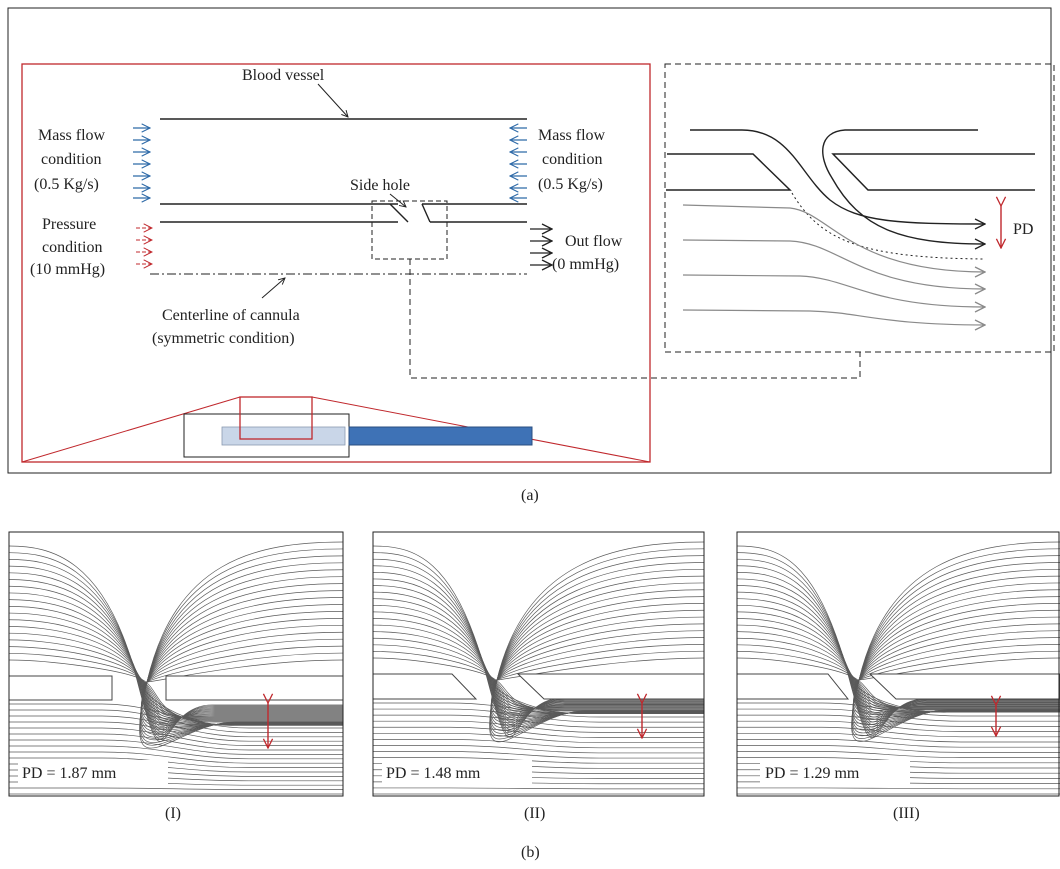 This screenshot has width=1060, height=869. What do you see at coordinates (409, 230) in the screenshot?
I see `side-hole-detail-box` at bounding box center [409, 230].